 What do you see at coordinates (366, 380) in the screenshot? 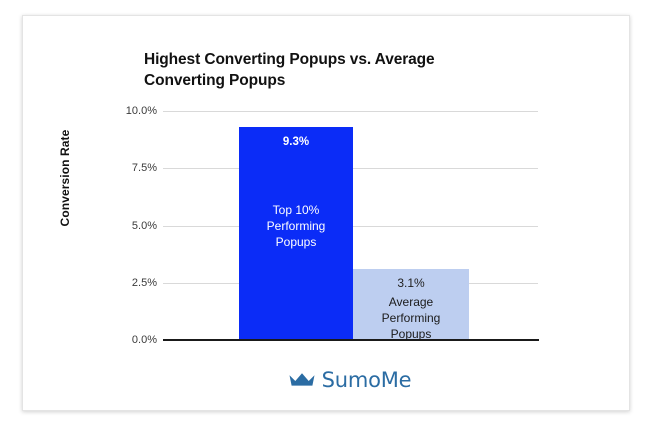
I see `logo-text: SumoMe` at bounding box center [366, 380].